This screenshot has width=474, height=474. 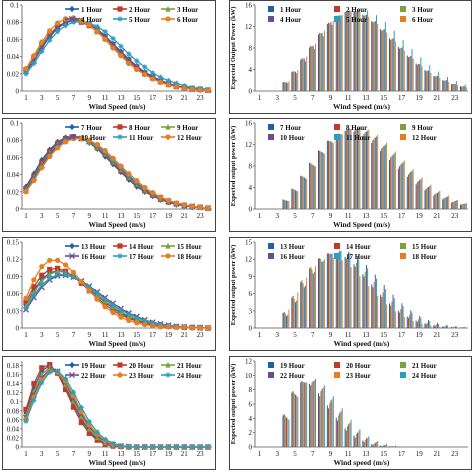 I want to click on legend-label: 5 Hour, so click(x=139, y=20).